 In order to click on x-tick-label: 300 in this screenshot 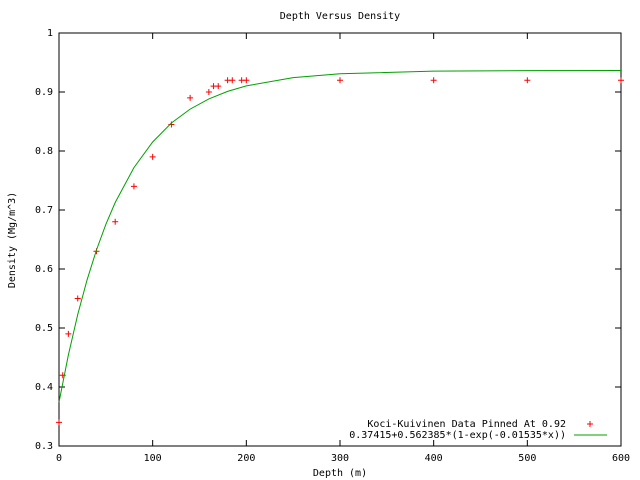, I will do `click(340, 458)`.